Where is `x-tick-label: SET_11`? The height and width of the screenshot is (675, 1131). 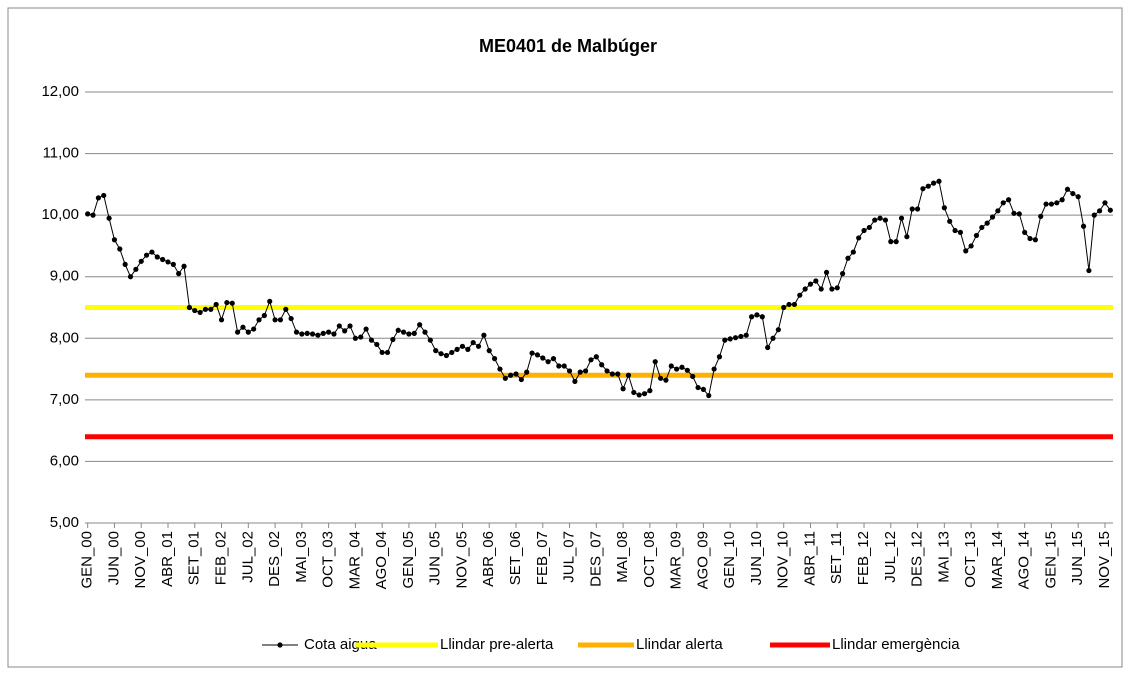
x-tick-label: SET_11 is located at coordinates (836, 557).